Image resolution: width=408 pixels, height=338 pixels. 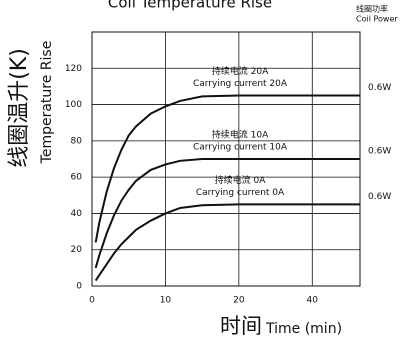 I want to click on y-tick-label: 0, so click(x=79, y=287).